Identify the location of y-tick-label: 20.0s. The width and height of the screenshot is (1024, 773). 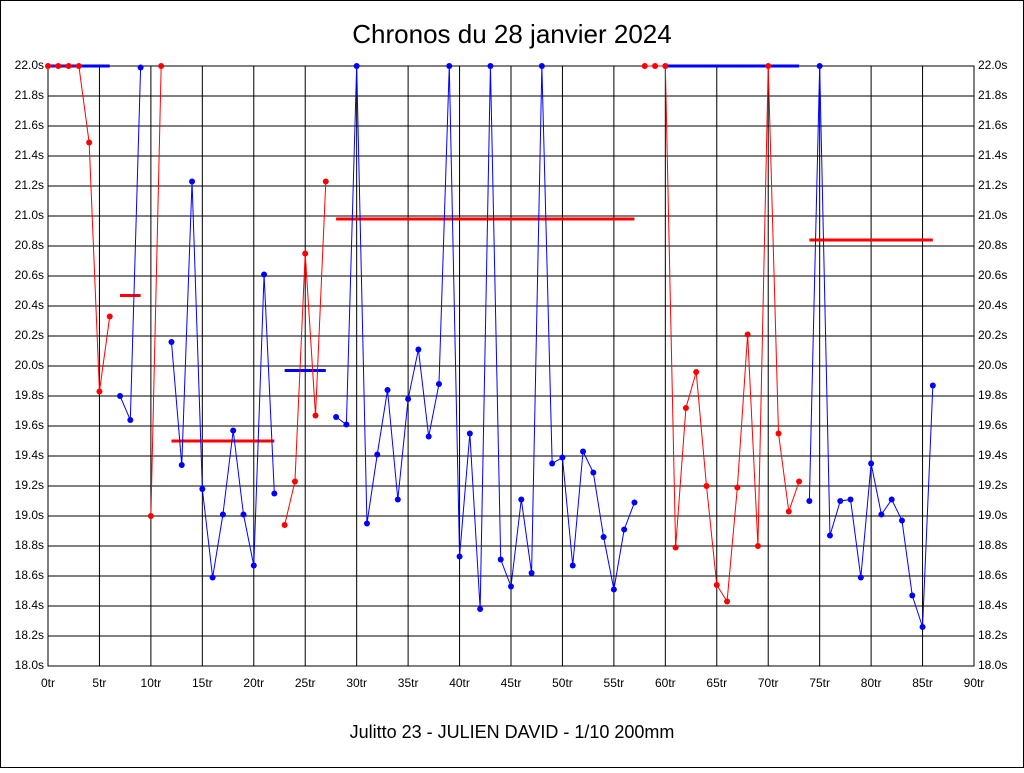
(29, 365).